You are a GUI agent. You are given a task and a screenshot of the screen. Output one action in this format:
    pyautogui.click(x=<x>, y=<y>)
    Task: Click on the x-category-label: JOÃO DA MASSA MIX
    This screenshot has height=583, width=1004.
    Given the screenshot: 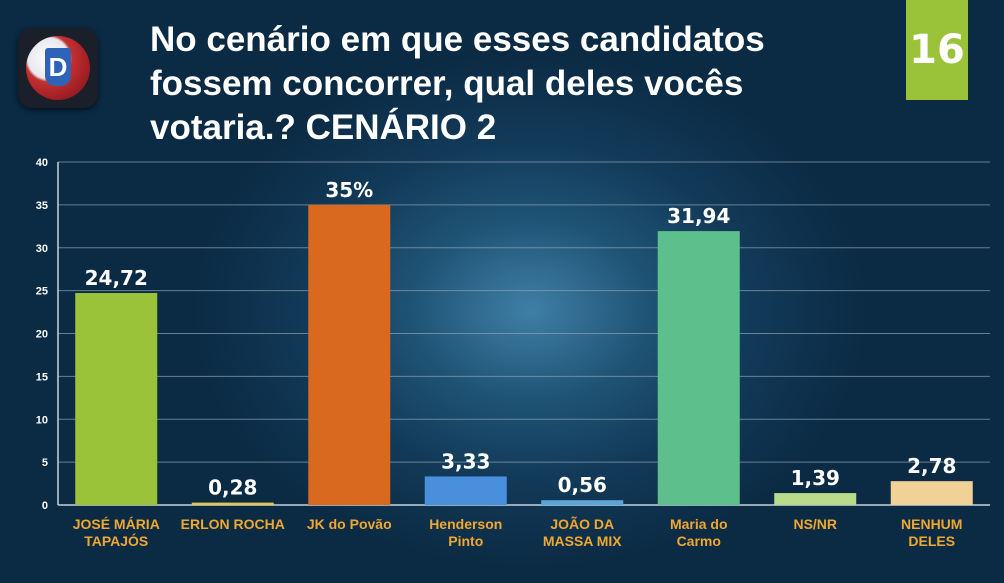 What is the action you would take?
    pyautogui.click(x=582, y=532)
    